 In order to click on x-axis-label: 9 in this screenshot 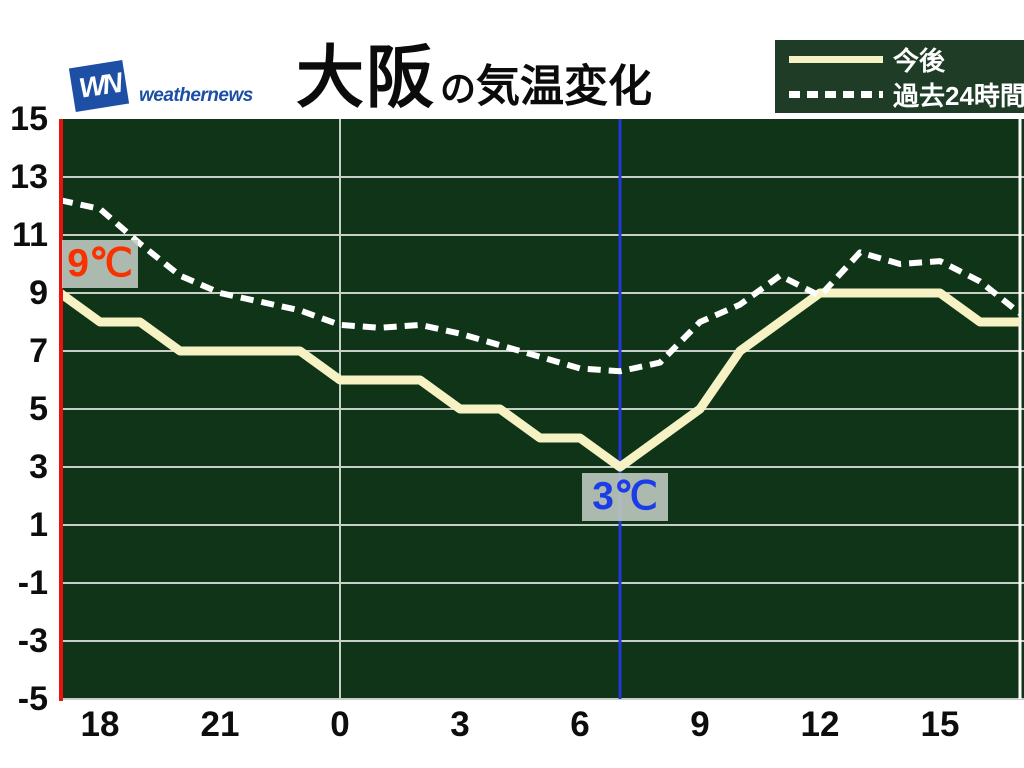, I will do `click(700, 724)`.